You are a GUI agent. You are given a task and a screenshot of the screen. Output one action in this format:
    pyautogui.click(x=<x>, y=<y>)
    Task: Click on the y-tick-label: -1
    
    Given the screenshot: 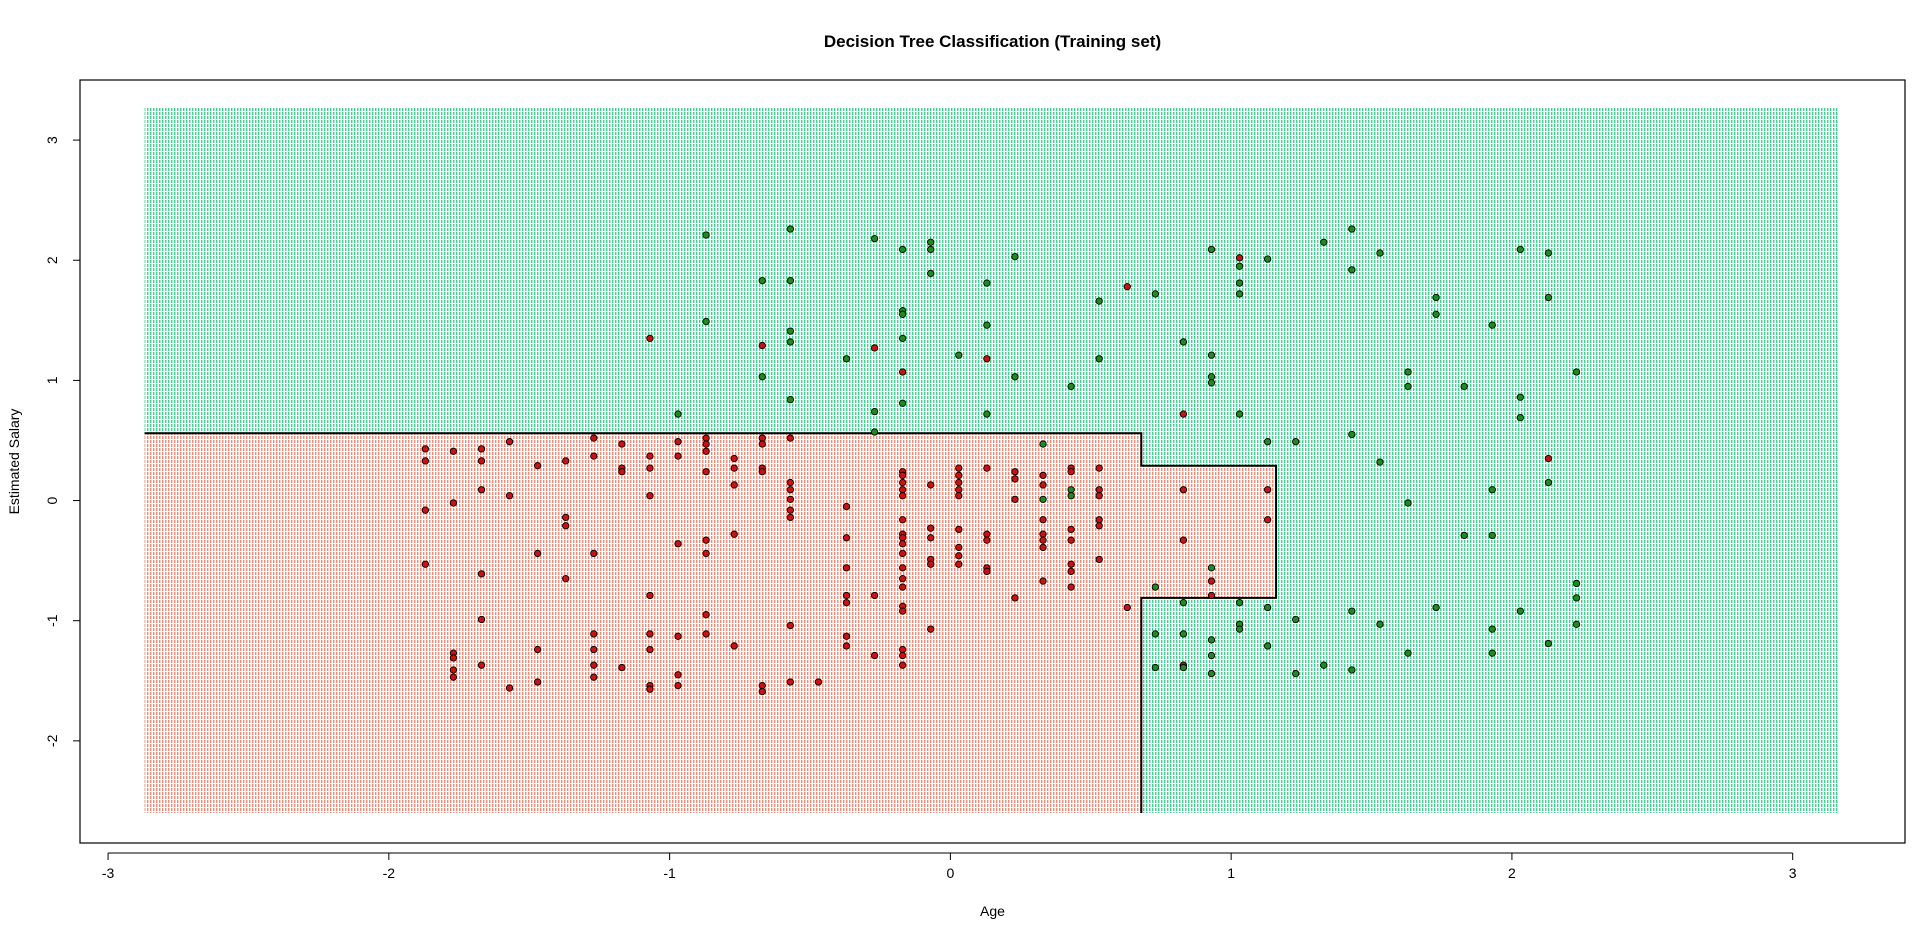 What is the action you would take?
    pyautogui.click(x=52, y=620)
    